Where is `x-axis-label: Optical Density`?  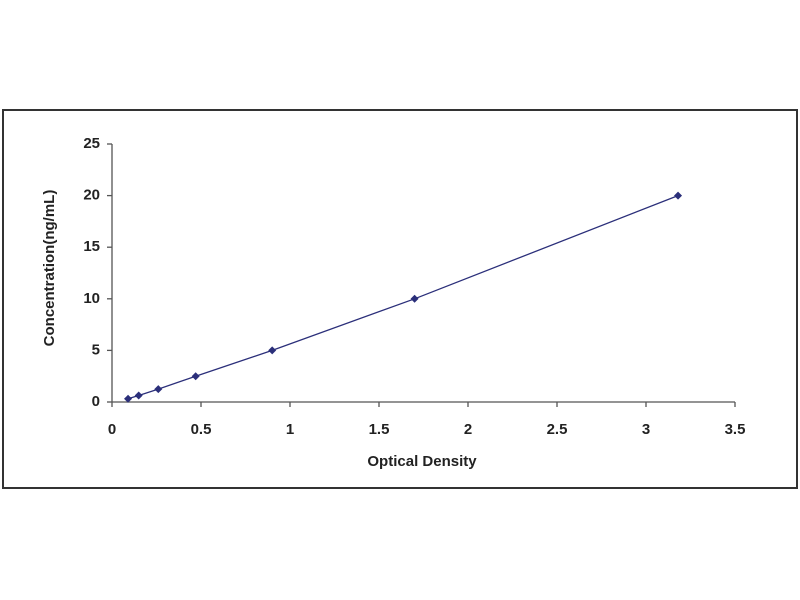
x-axis-label: Optical Density is located at coordinates (422, 461).